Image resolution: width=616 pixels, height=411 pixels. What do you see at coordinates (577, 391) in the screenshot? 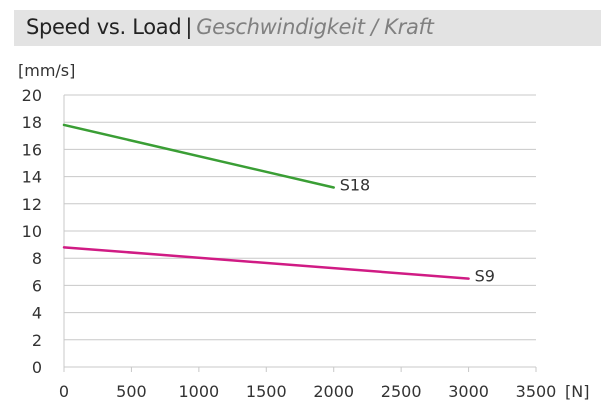
I see `x-axis-label: [N]` at bounding box center [577, 391].